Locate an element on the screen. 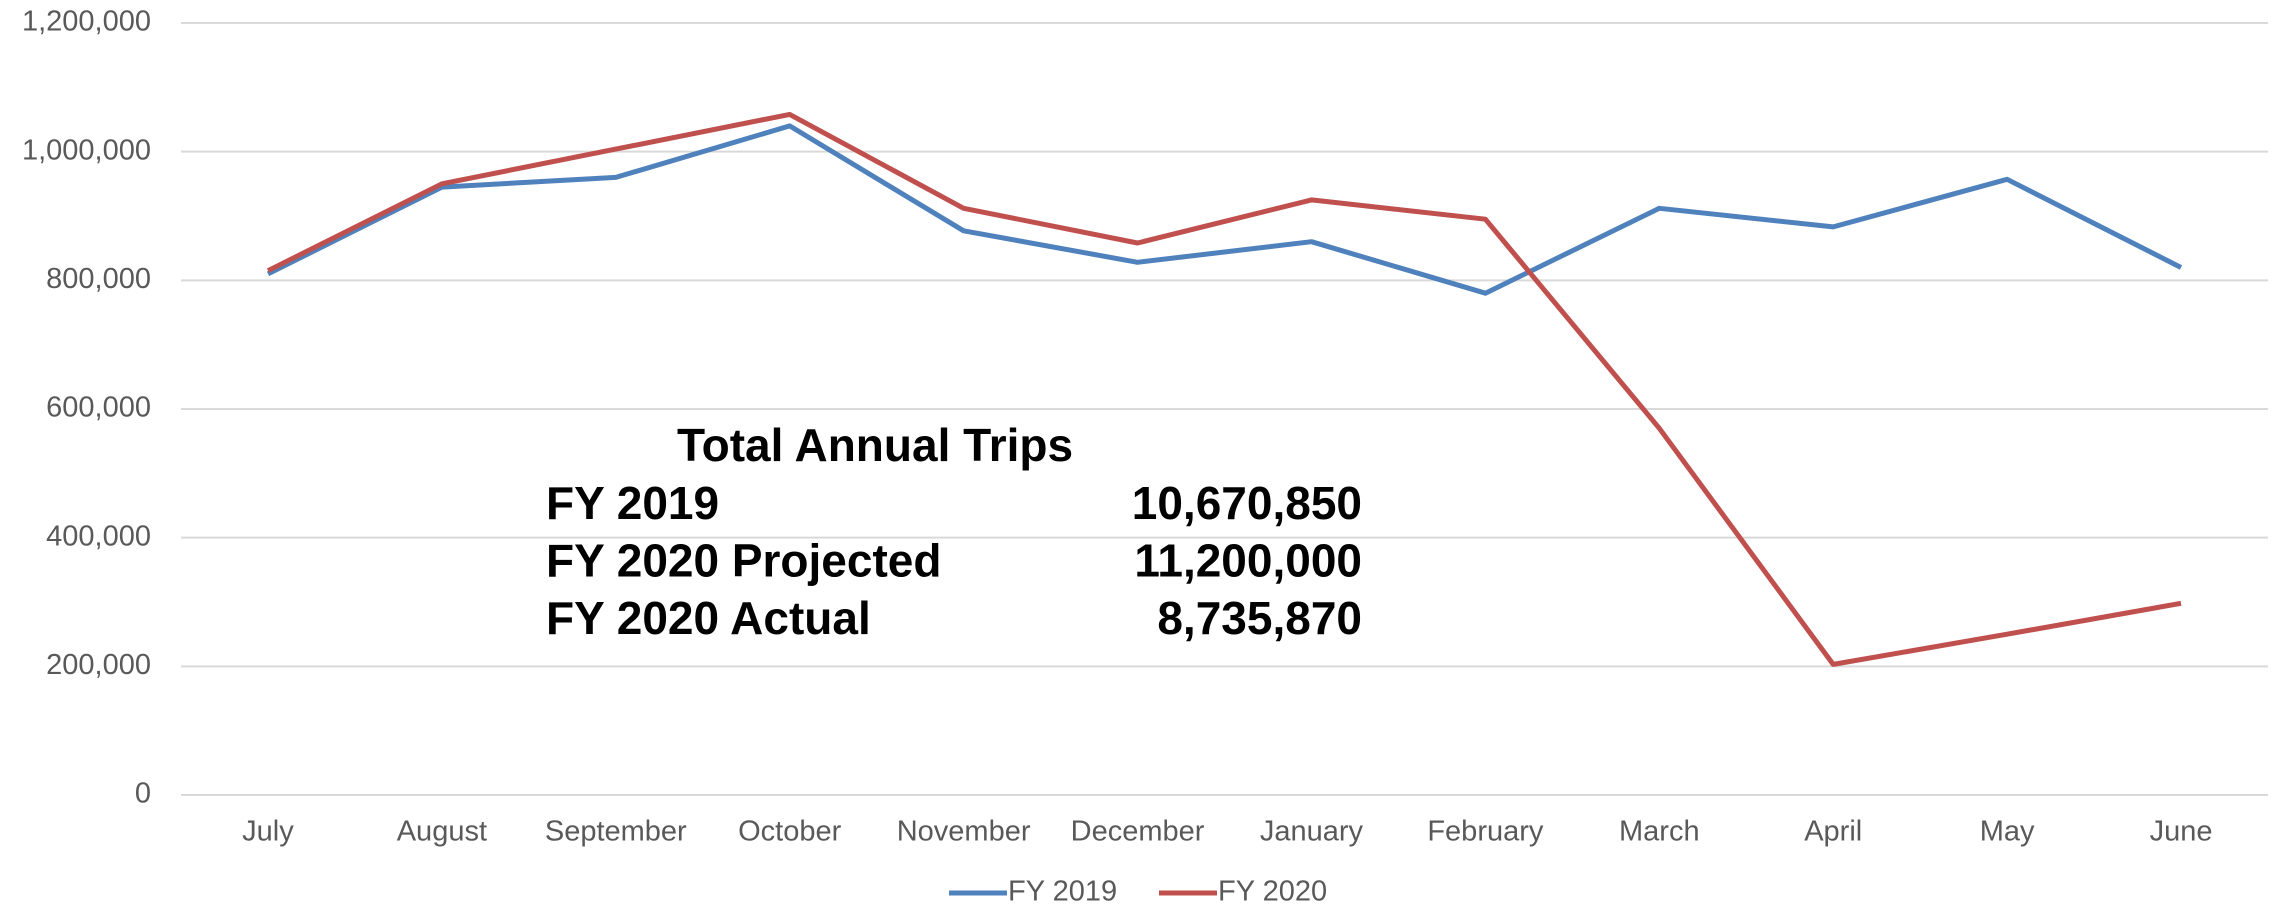 The width and height of the screenshot is (2272, 912). x-tick-label: April is located at coordinates (1833, 832).